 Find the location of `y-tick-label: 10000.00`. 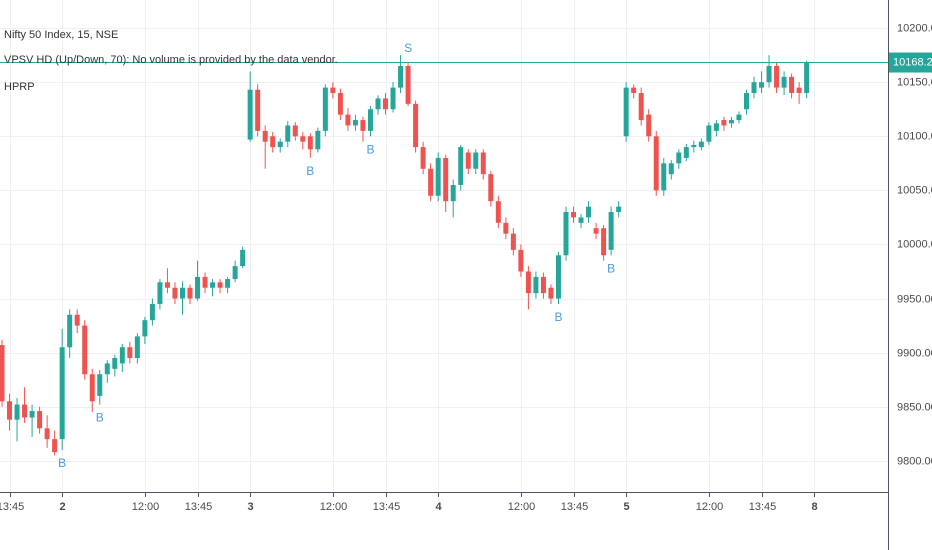

y-tick-label: 10000.00 is located at coordinates (914, 244).